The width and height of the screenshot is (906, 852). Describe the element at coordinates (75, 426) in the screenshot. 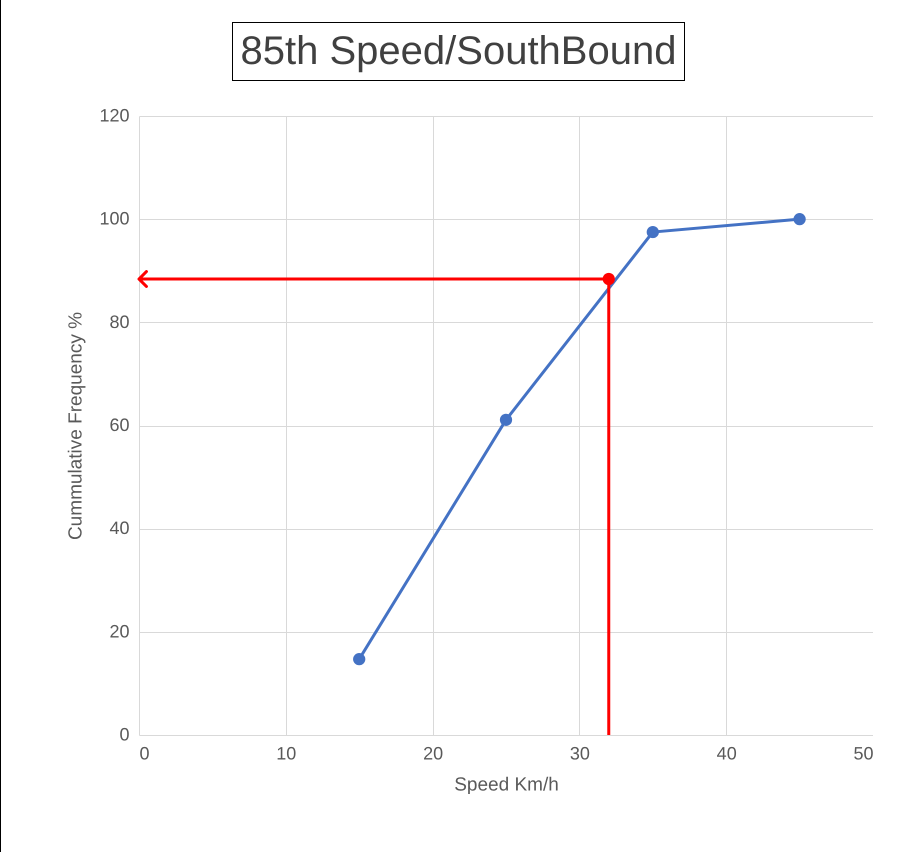

I see `y-axis-title: Cummulative Frequency %` at that location.